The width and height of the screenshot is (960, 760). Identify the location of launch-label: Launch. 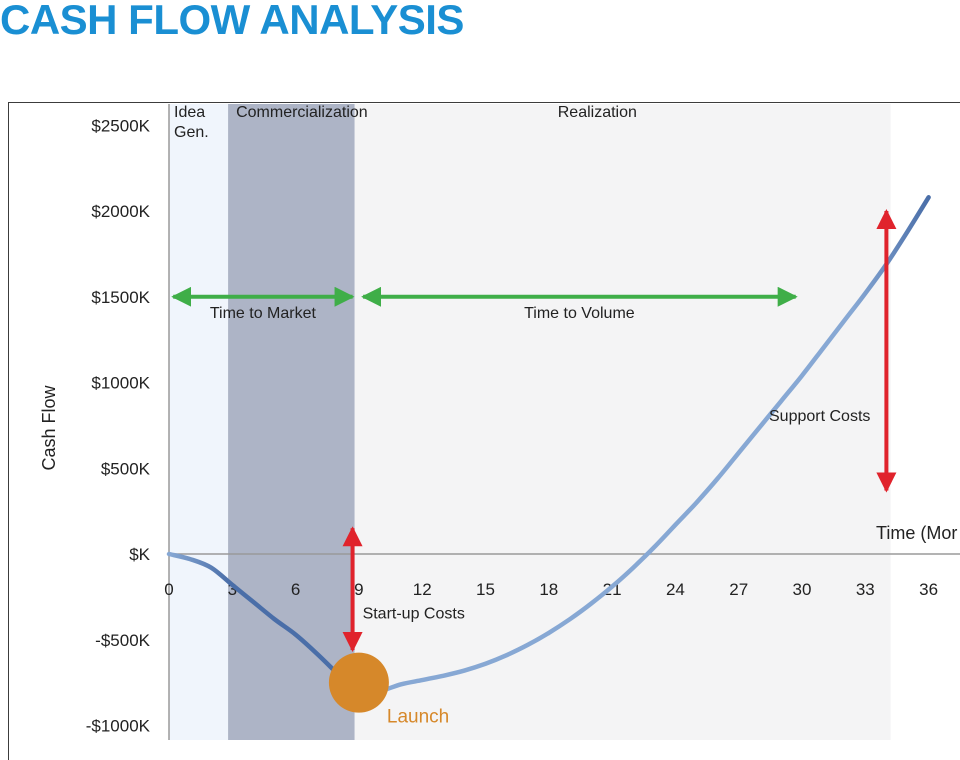
(418, 717).